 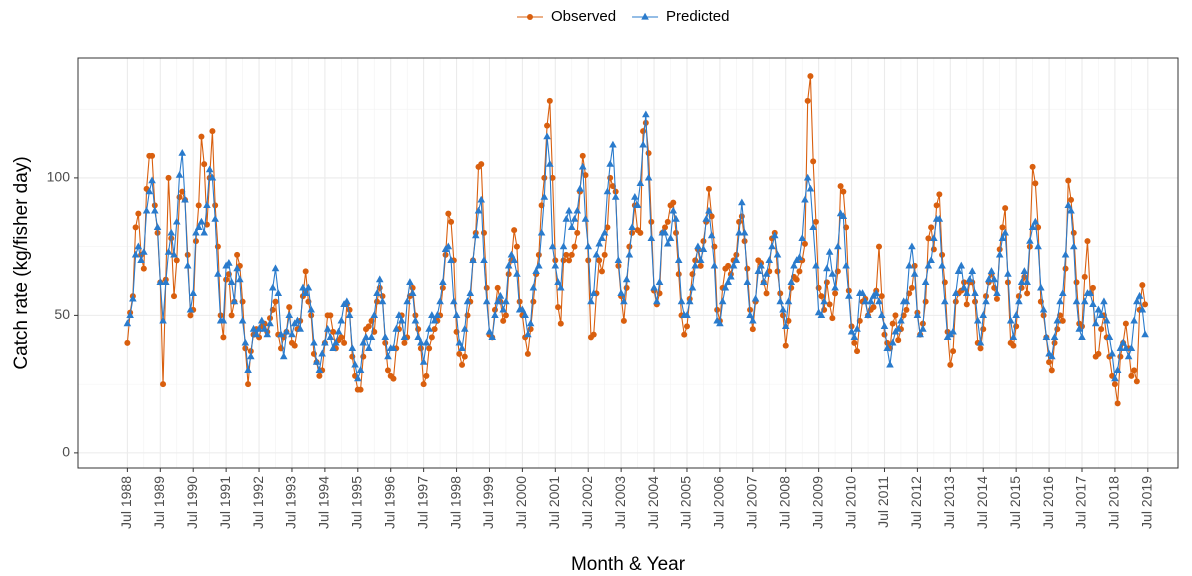 What do you see at coordinates (653, 502) in the screenshot?
I see `x-tick-label: Jul 2004` at bounding box center [653, 502].